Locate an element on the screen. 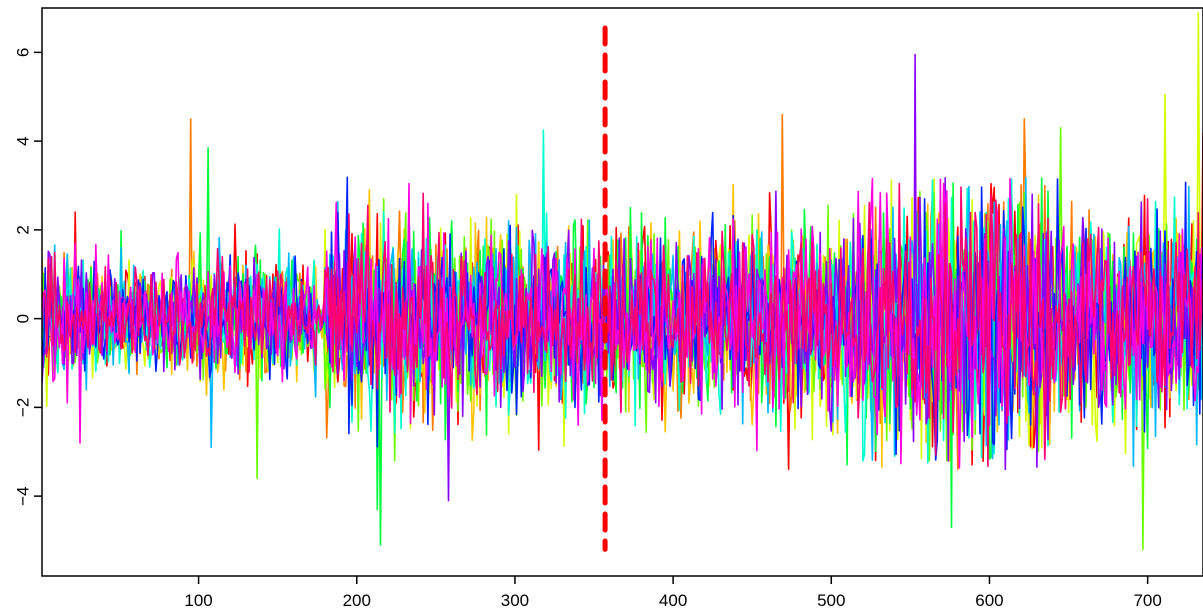 The image size is (1203, 612). x-tick-label: 700 is located at coordinates (1147, 600).